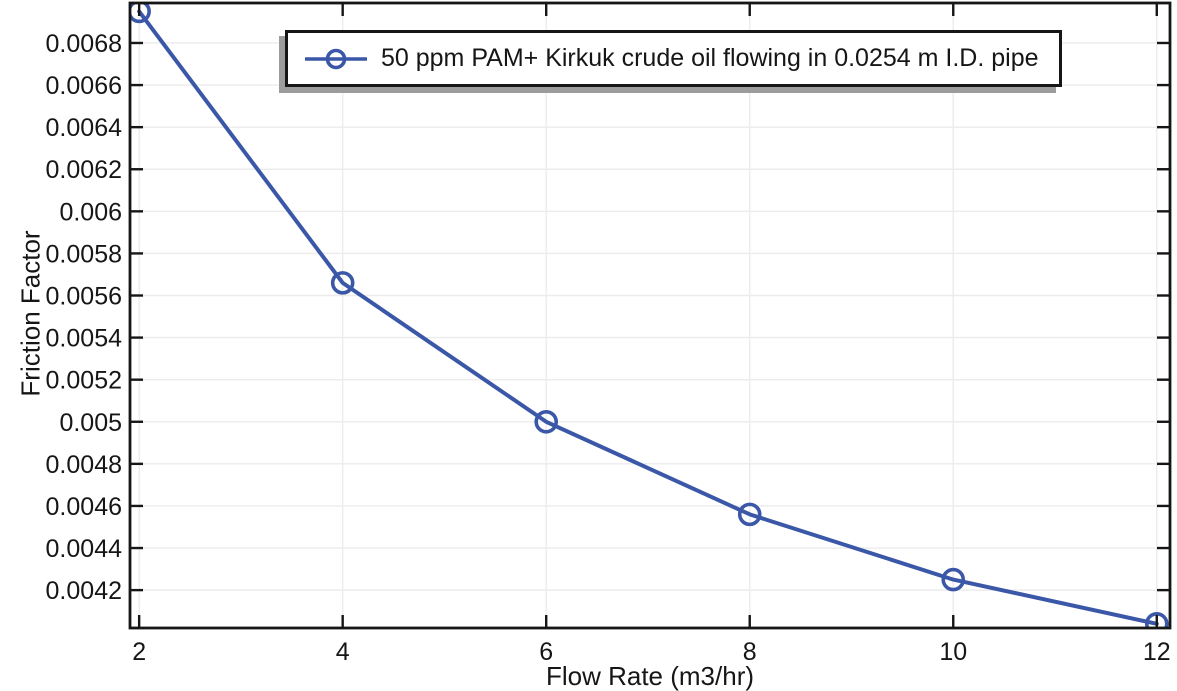 This screenshot has width=1177, height=691. Describe the element at coordinates (84, 591) in the screenshot. I see `y-tick-label: 0.0042` at that location.